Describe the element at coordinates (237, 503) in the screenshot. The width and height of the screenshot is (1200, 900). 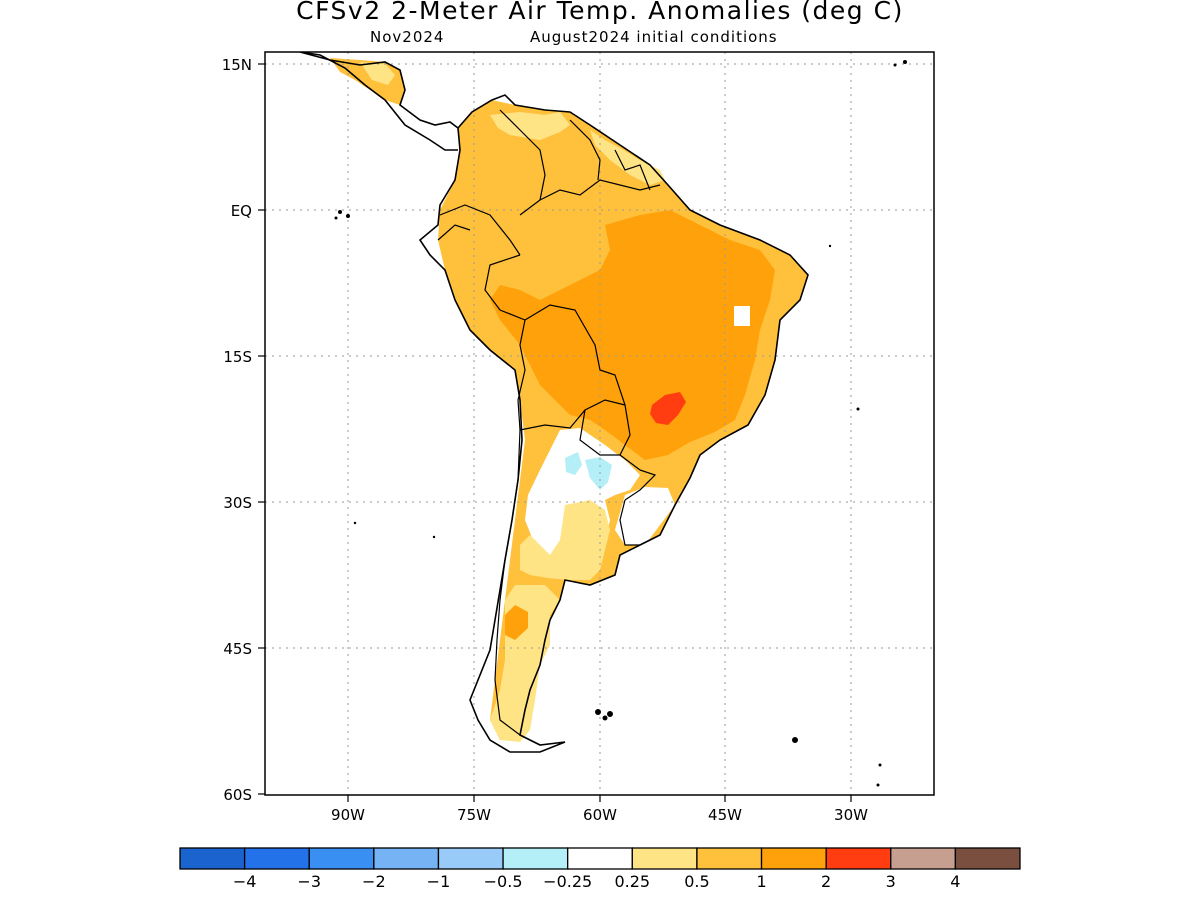
I see `lat-label-30s: 30S` at that location.